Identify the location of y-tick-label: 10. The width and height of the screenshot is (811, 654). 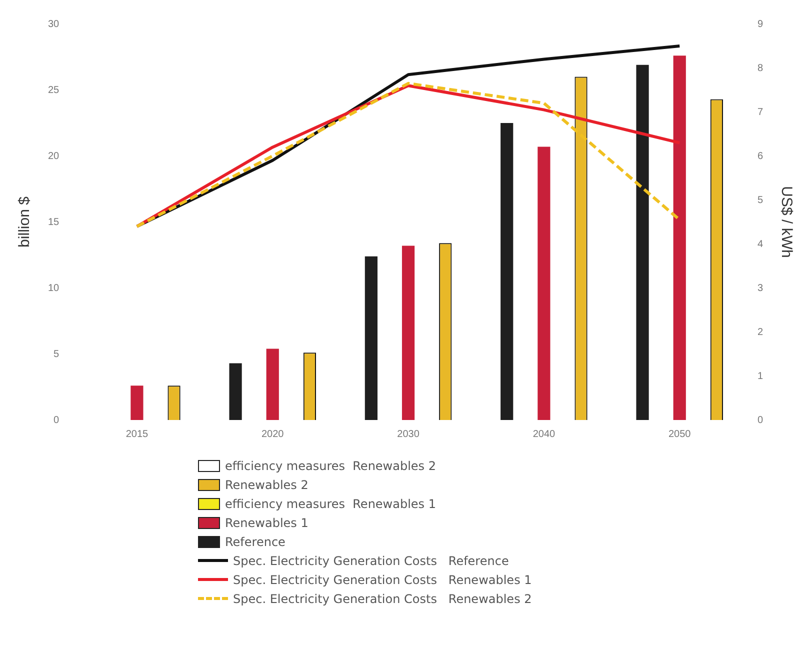
(54, 288).